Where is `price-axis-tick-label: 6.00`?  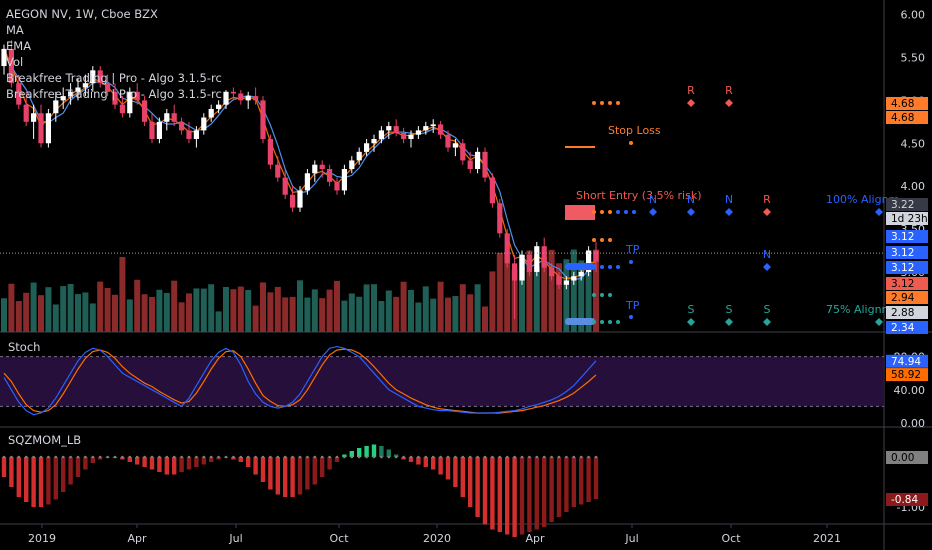
price-axis-tick-label: 6.00 is located at coordinates (913, 15).